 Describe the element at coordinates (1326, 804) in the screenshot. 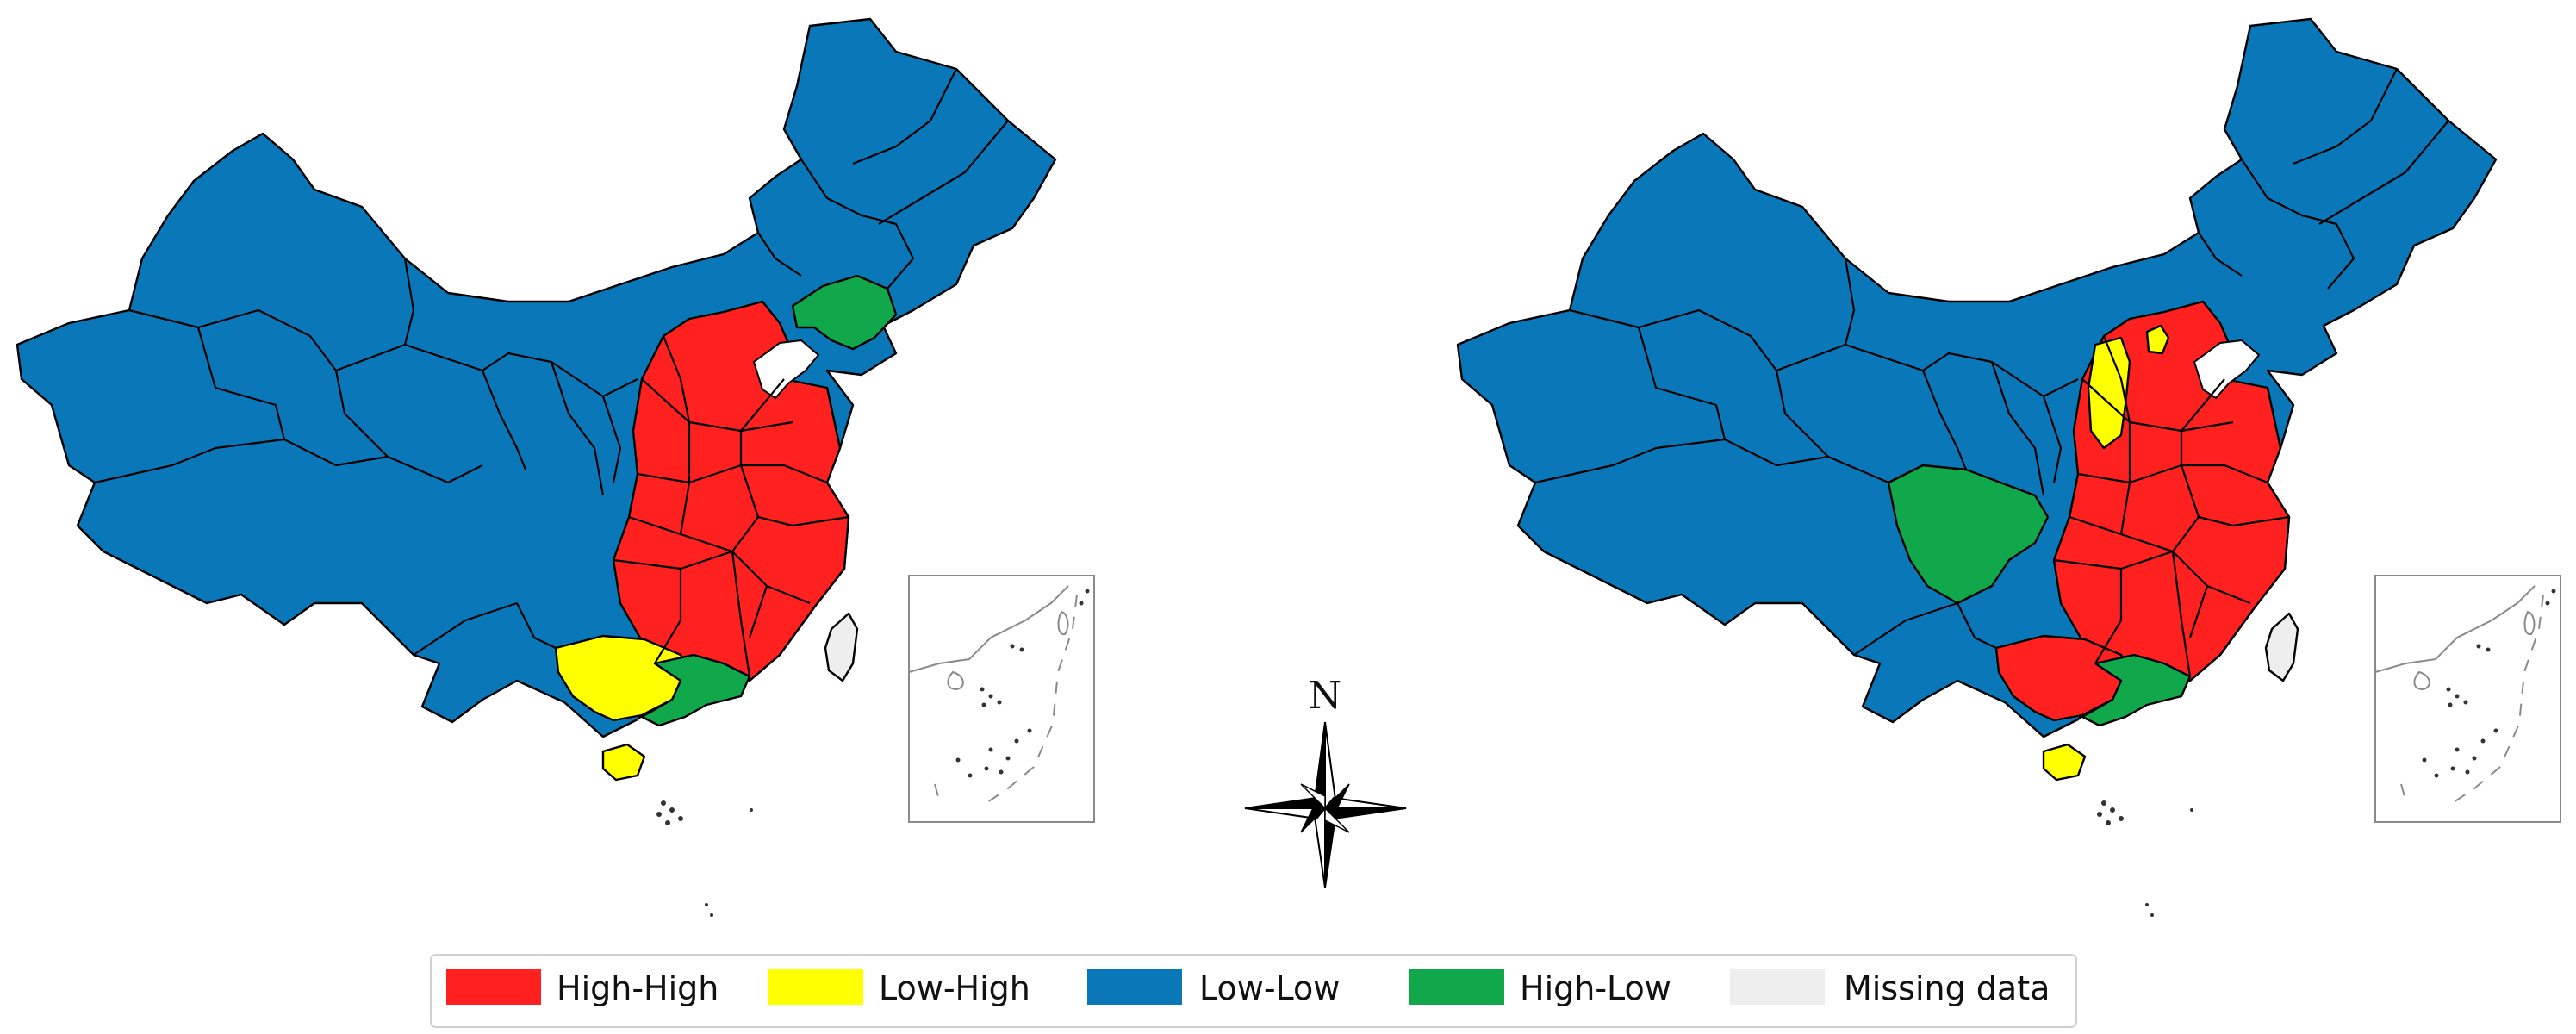

I see `compass-rose-icon` at that location.